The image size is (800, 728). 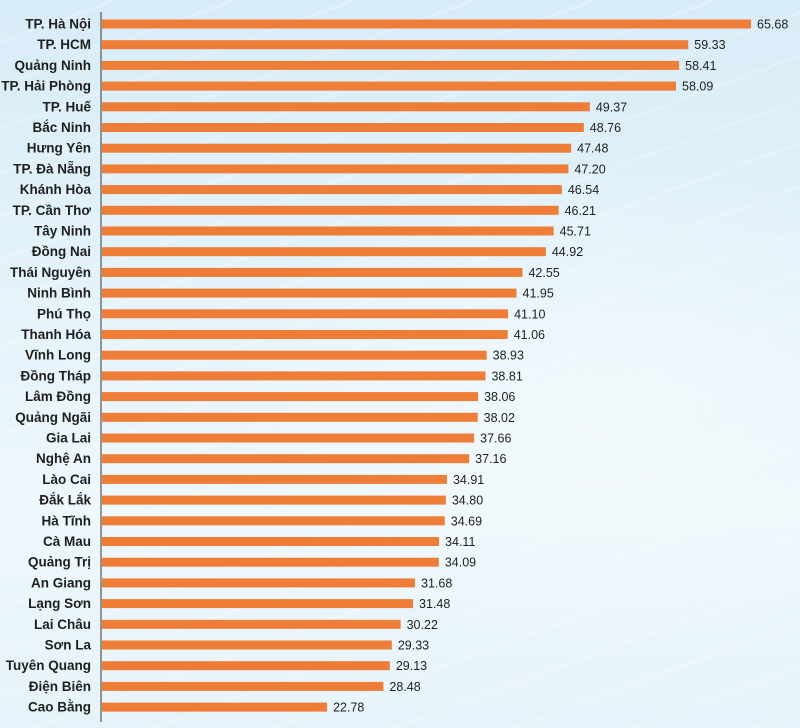 What do you see at coordinates (53, 417) in the screenshot?
I see `category-label: Quảng Ngãi` at bounding box center [53, 417].